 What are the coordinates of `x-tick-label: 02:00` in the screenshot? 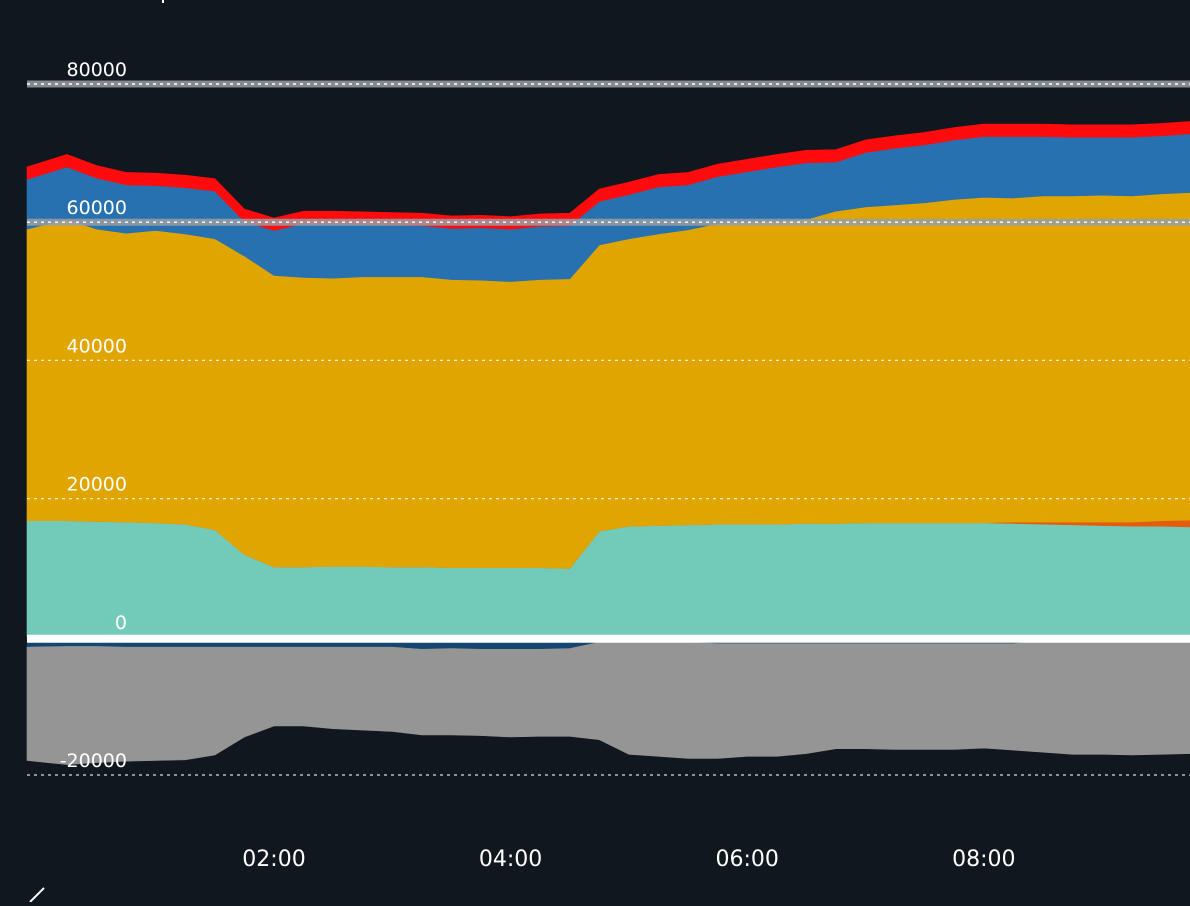 It's located at (273, 859).